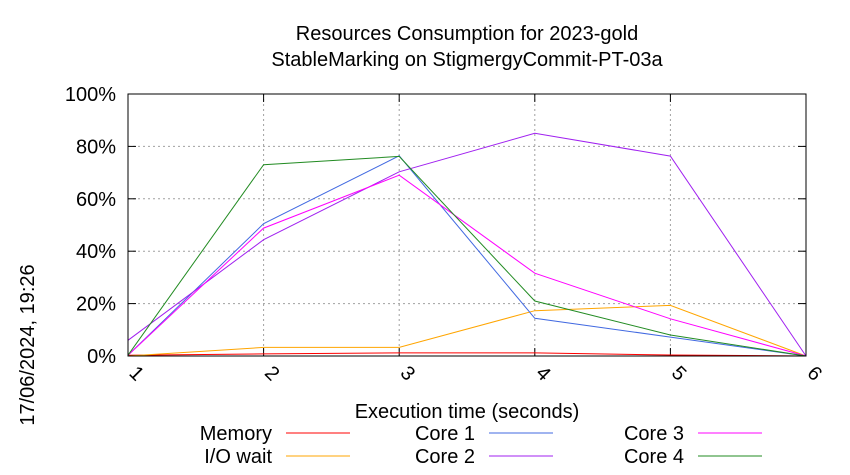 The width and height of the screenshot is (850, 475). What do you see at coordinates (407, 373) in the screenshot?
I see `x-tick-label: 3` at bounding box center [407, 373].